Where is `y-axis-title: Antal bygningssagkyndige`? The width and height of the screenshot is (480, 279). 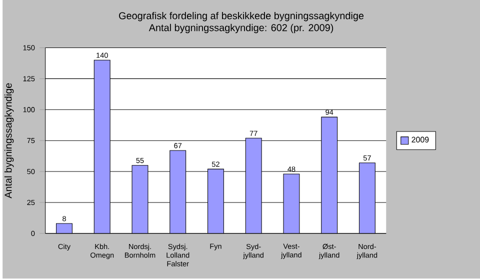
y-axis-title: Antal bygningssagkyndige is located at coordinates (9, 141).